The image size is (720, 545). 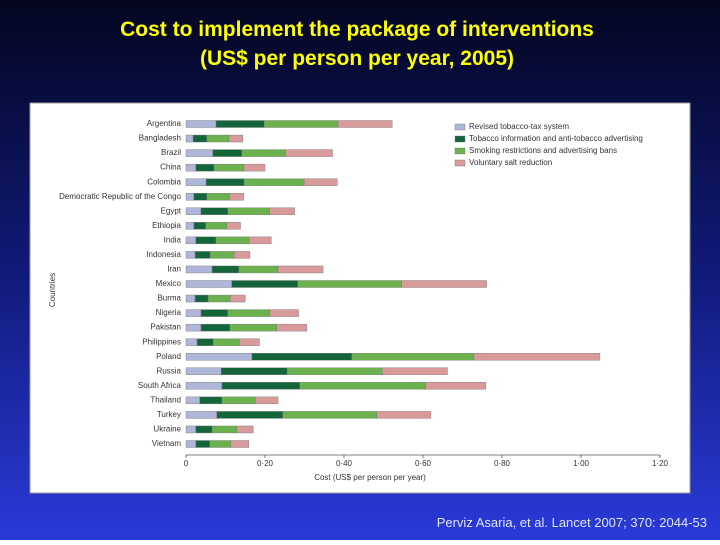 What do you see at coordinates (173, 239) in the screenshot?
I see `y-tick-label: India` at bounding box center [173, 239].